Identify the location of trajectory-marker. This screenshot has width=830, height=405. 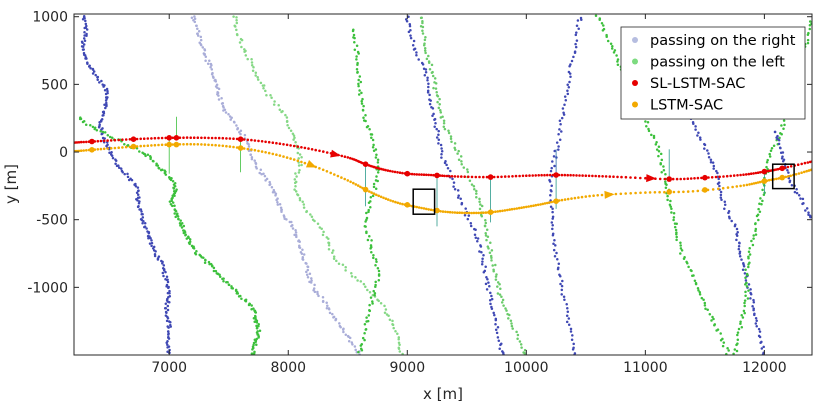
(92, 150).